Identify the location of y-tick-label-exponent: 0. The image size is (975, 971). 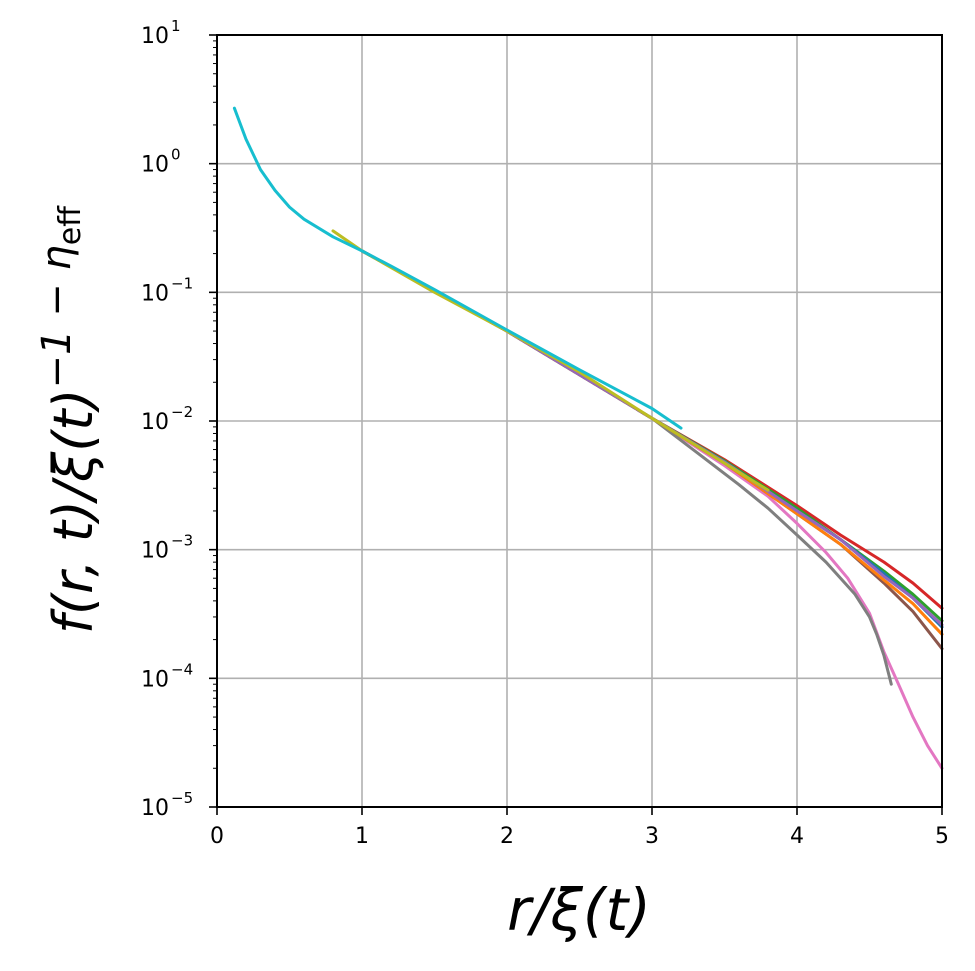
(176, 155).